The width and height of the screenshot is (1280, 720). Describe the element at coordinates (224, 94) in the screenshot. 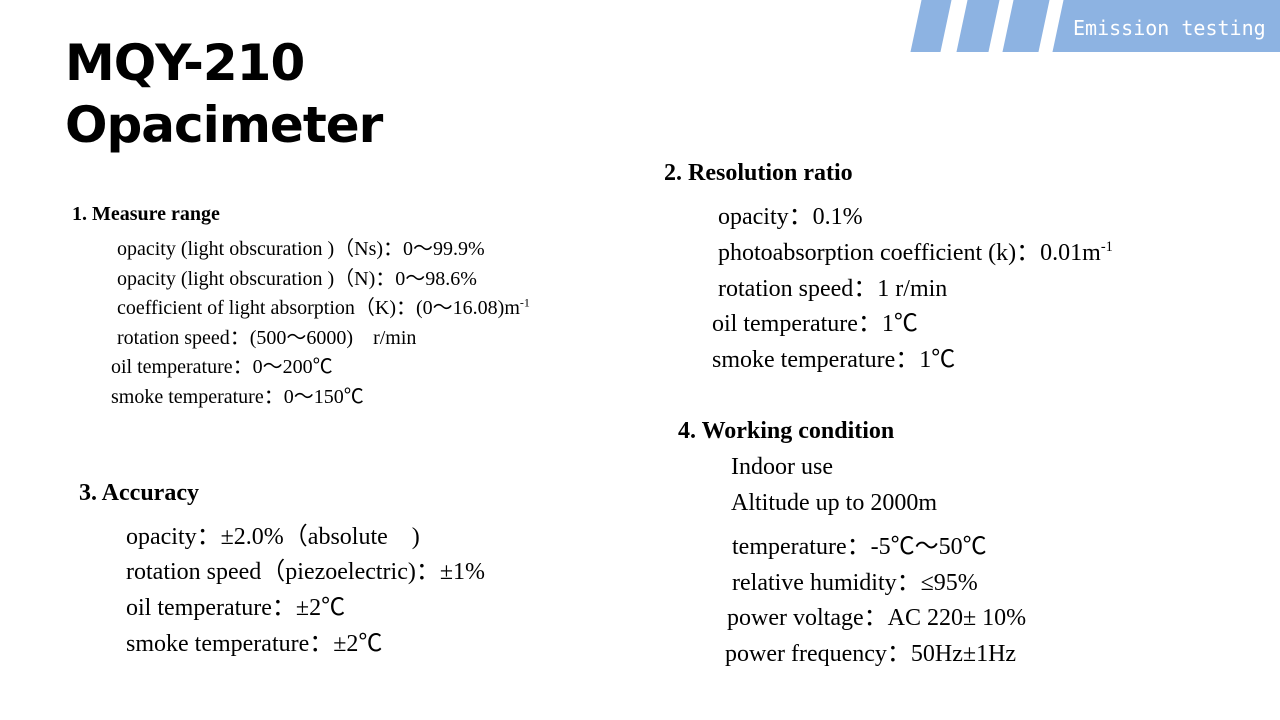

I see `page-title: MQY-210 Opacimeter` at that location.